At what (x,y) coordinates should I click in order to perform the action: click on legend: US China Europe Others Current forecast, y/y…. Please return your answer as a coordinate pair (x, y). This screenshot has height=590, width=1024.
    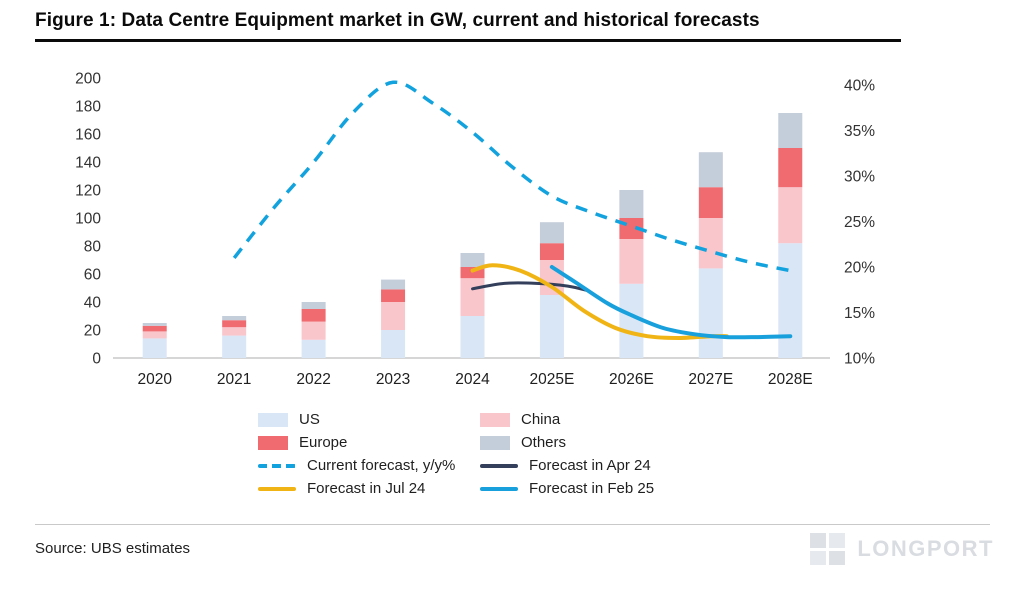
    Looking at the image, I should click on (494, 454).